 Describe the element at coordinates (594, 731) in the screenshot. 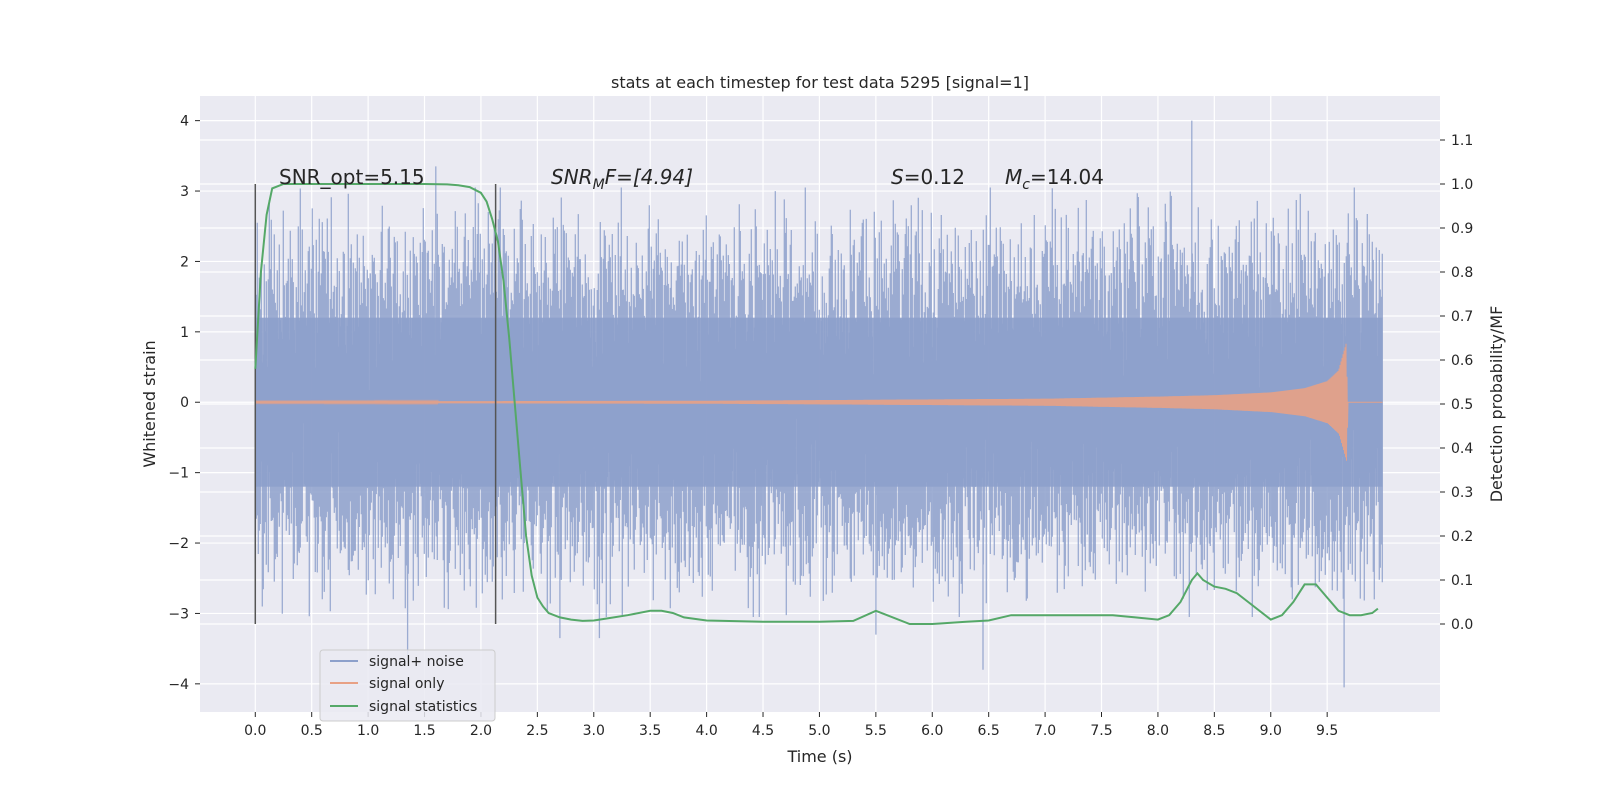

I see `x-tick-label: 3.0` at that location.